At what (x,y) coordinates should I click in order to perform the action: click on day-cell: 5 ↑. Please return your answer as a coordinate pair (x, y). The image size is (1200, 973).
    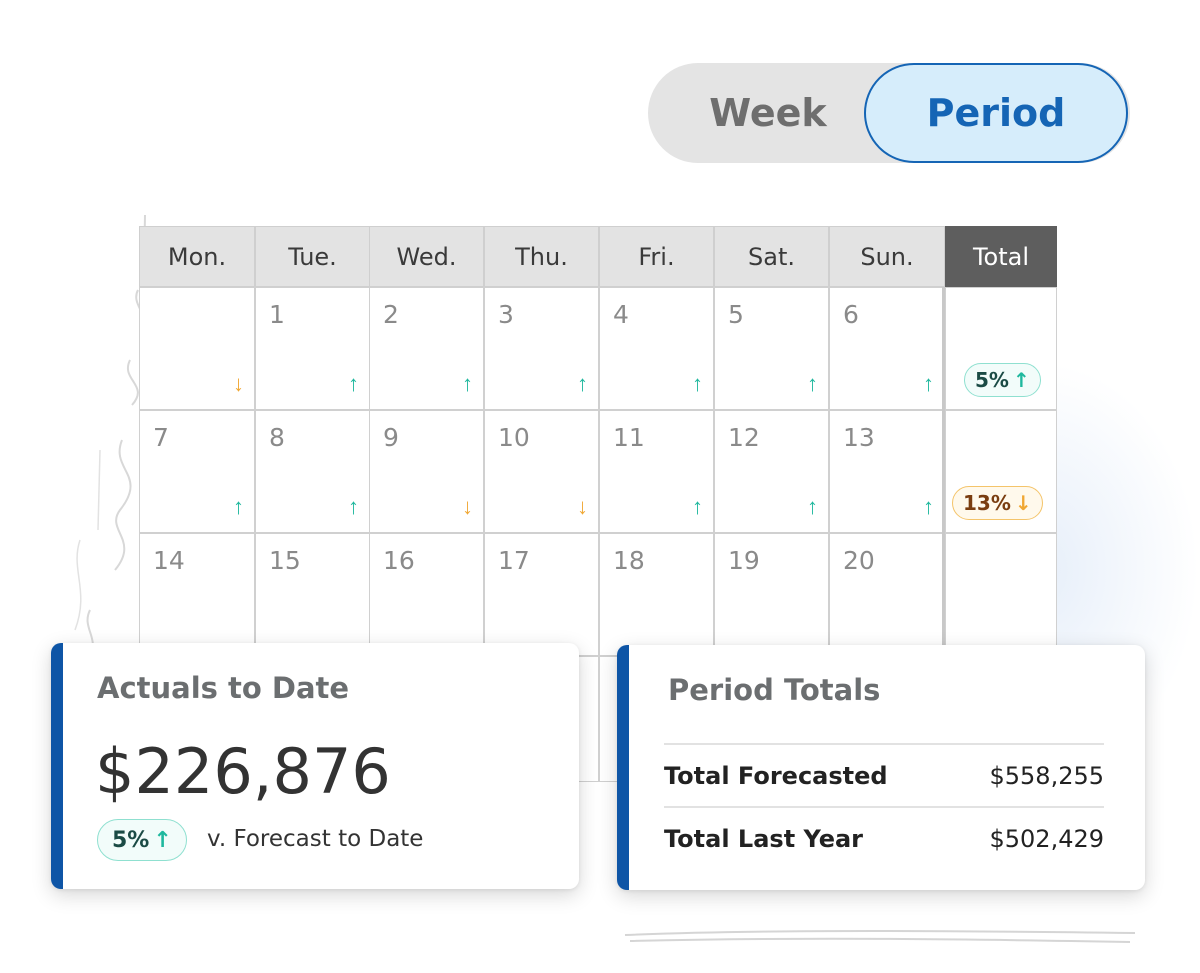
    Looking at the image, I should click on (771, 348).